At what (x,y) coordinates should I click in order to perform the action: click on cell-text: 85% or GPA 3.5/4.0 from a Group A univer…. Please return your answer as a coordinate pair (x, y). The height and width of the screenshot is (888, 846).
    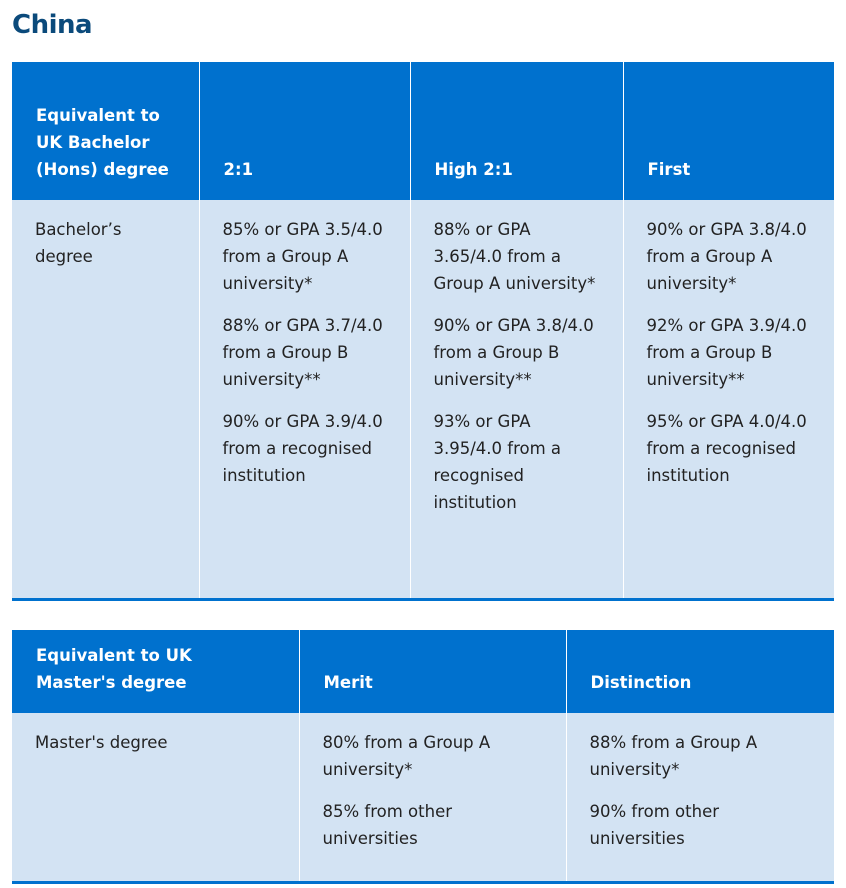
    Looking at the image, I should click on (302, 256).